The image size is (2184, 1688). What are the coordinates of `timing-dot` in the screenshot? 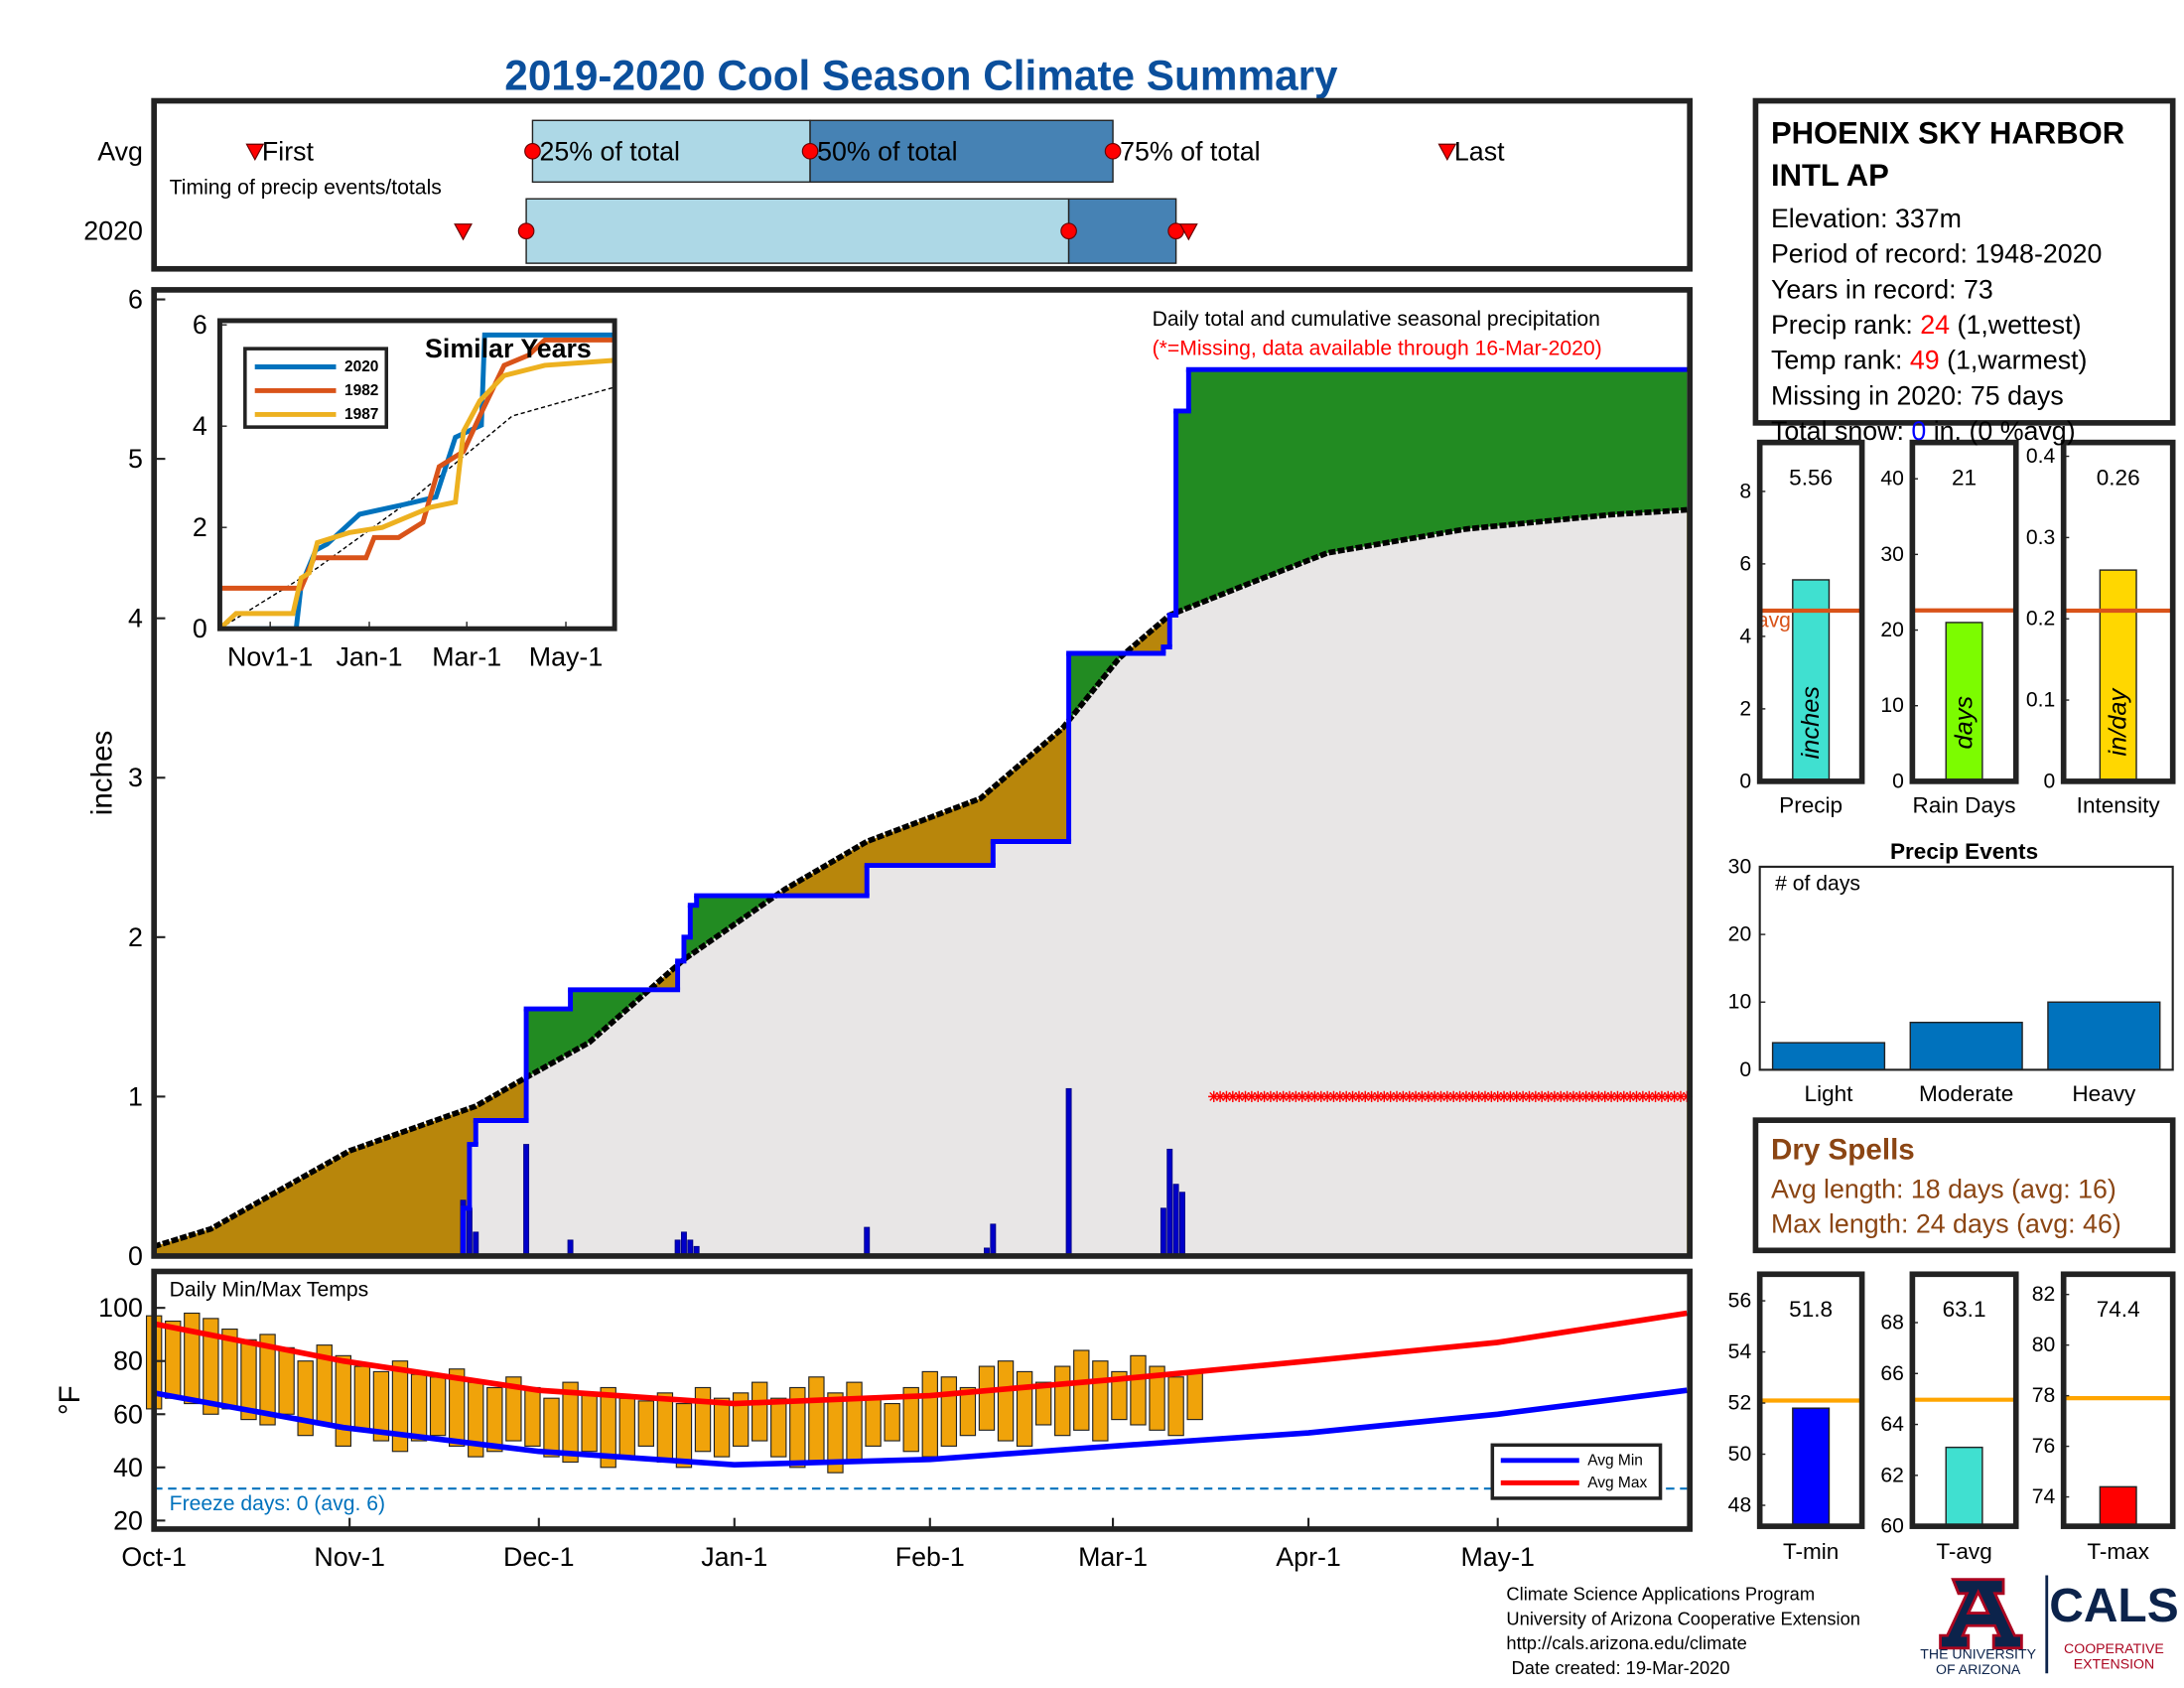 It's located at (1113, 151).